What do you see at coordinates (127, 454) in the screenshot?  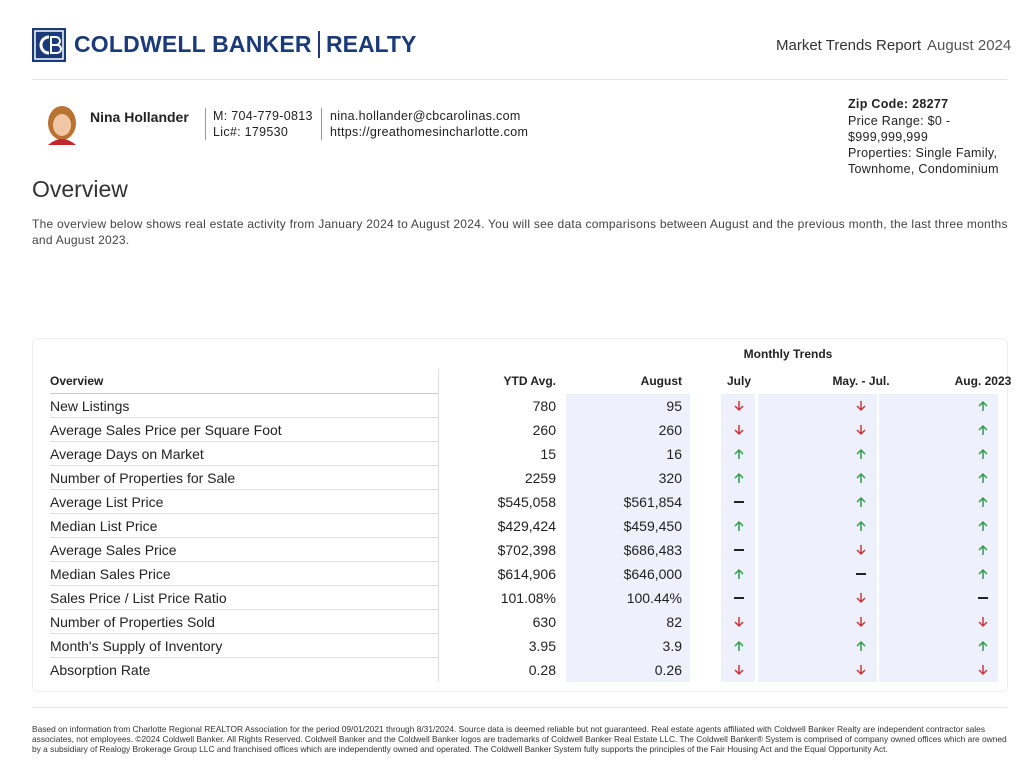 I see `row-label: Average Days on Market` at bounding box center [127, 454].